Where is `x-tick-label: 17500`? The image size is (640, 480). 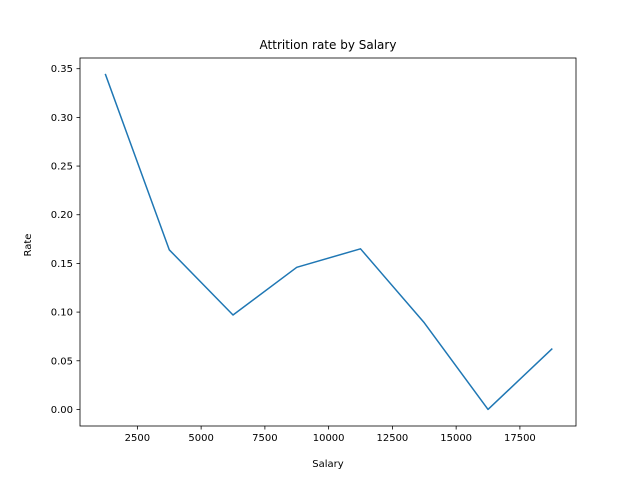 x-tick-label: 17500 is located at coordinates (520, 438).